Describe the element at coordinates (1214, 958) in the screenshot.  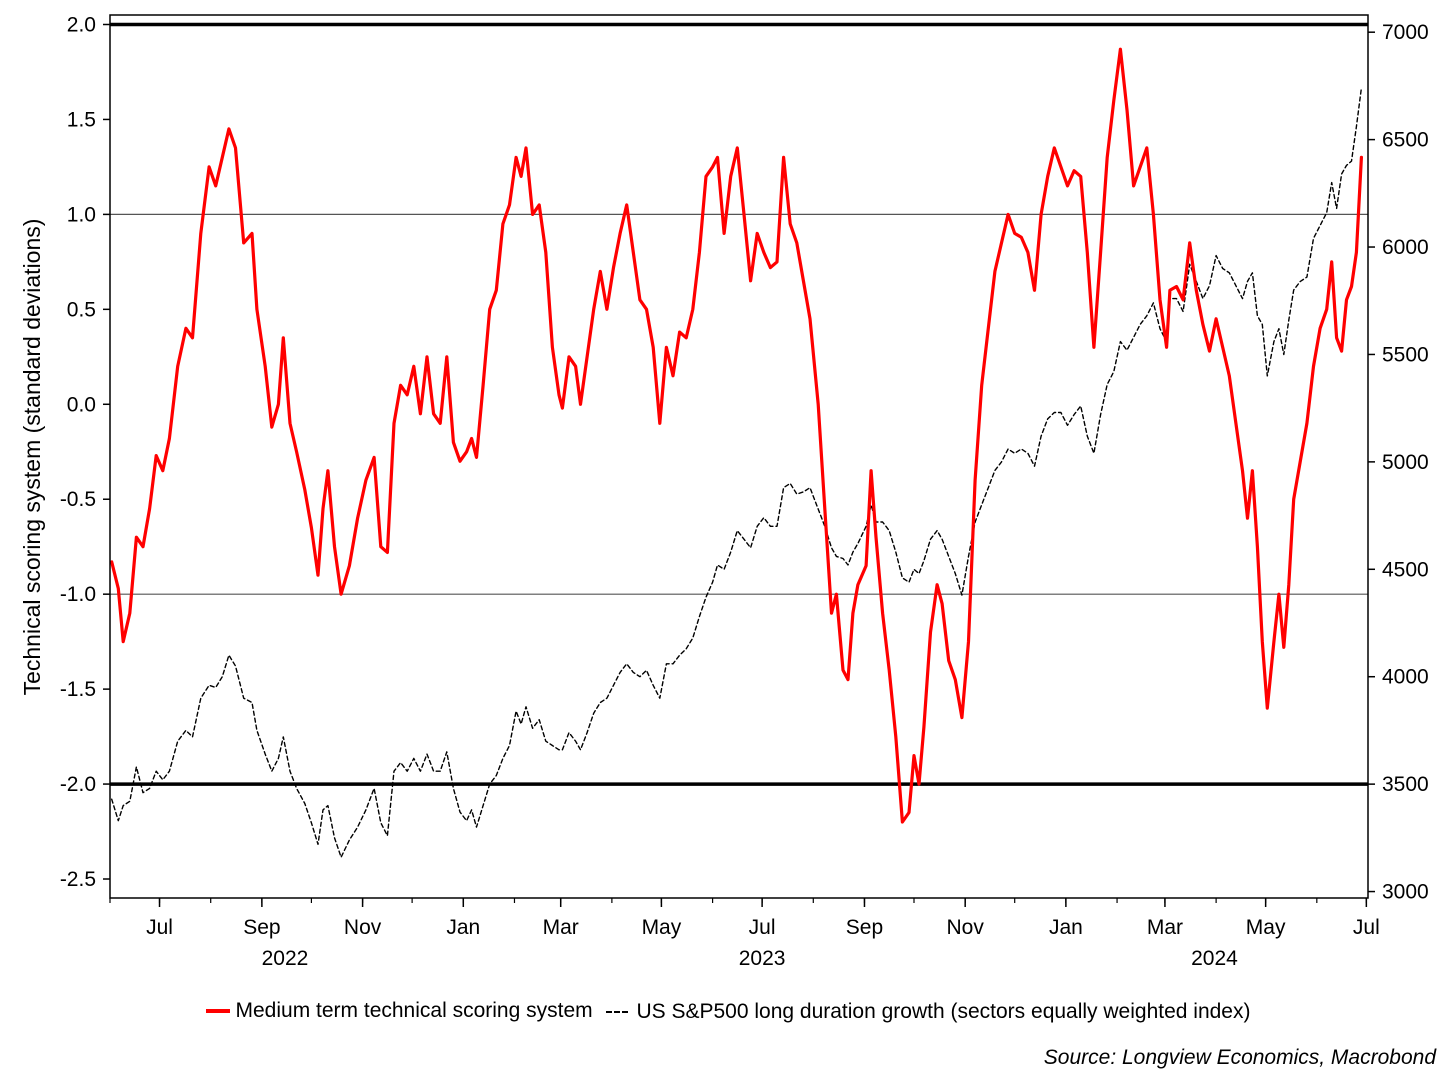
I see `x-year-label: 2024` at that location.